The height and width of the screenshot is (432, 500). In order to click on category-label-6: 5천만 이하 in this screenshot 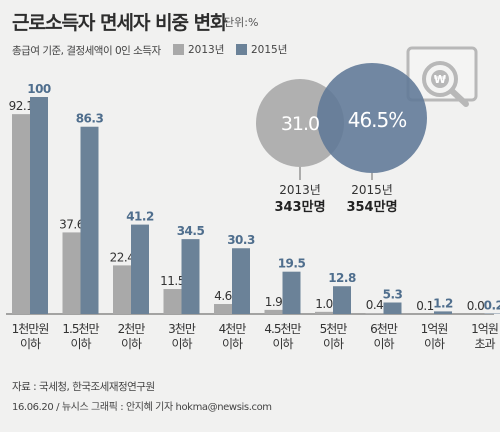, I will do `click(333, 336)`.